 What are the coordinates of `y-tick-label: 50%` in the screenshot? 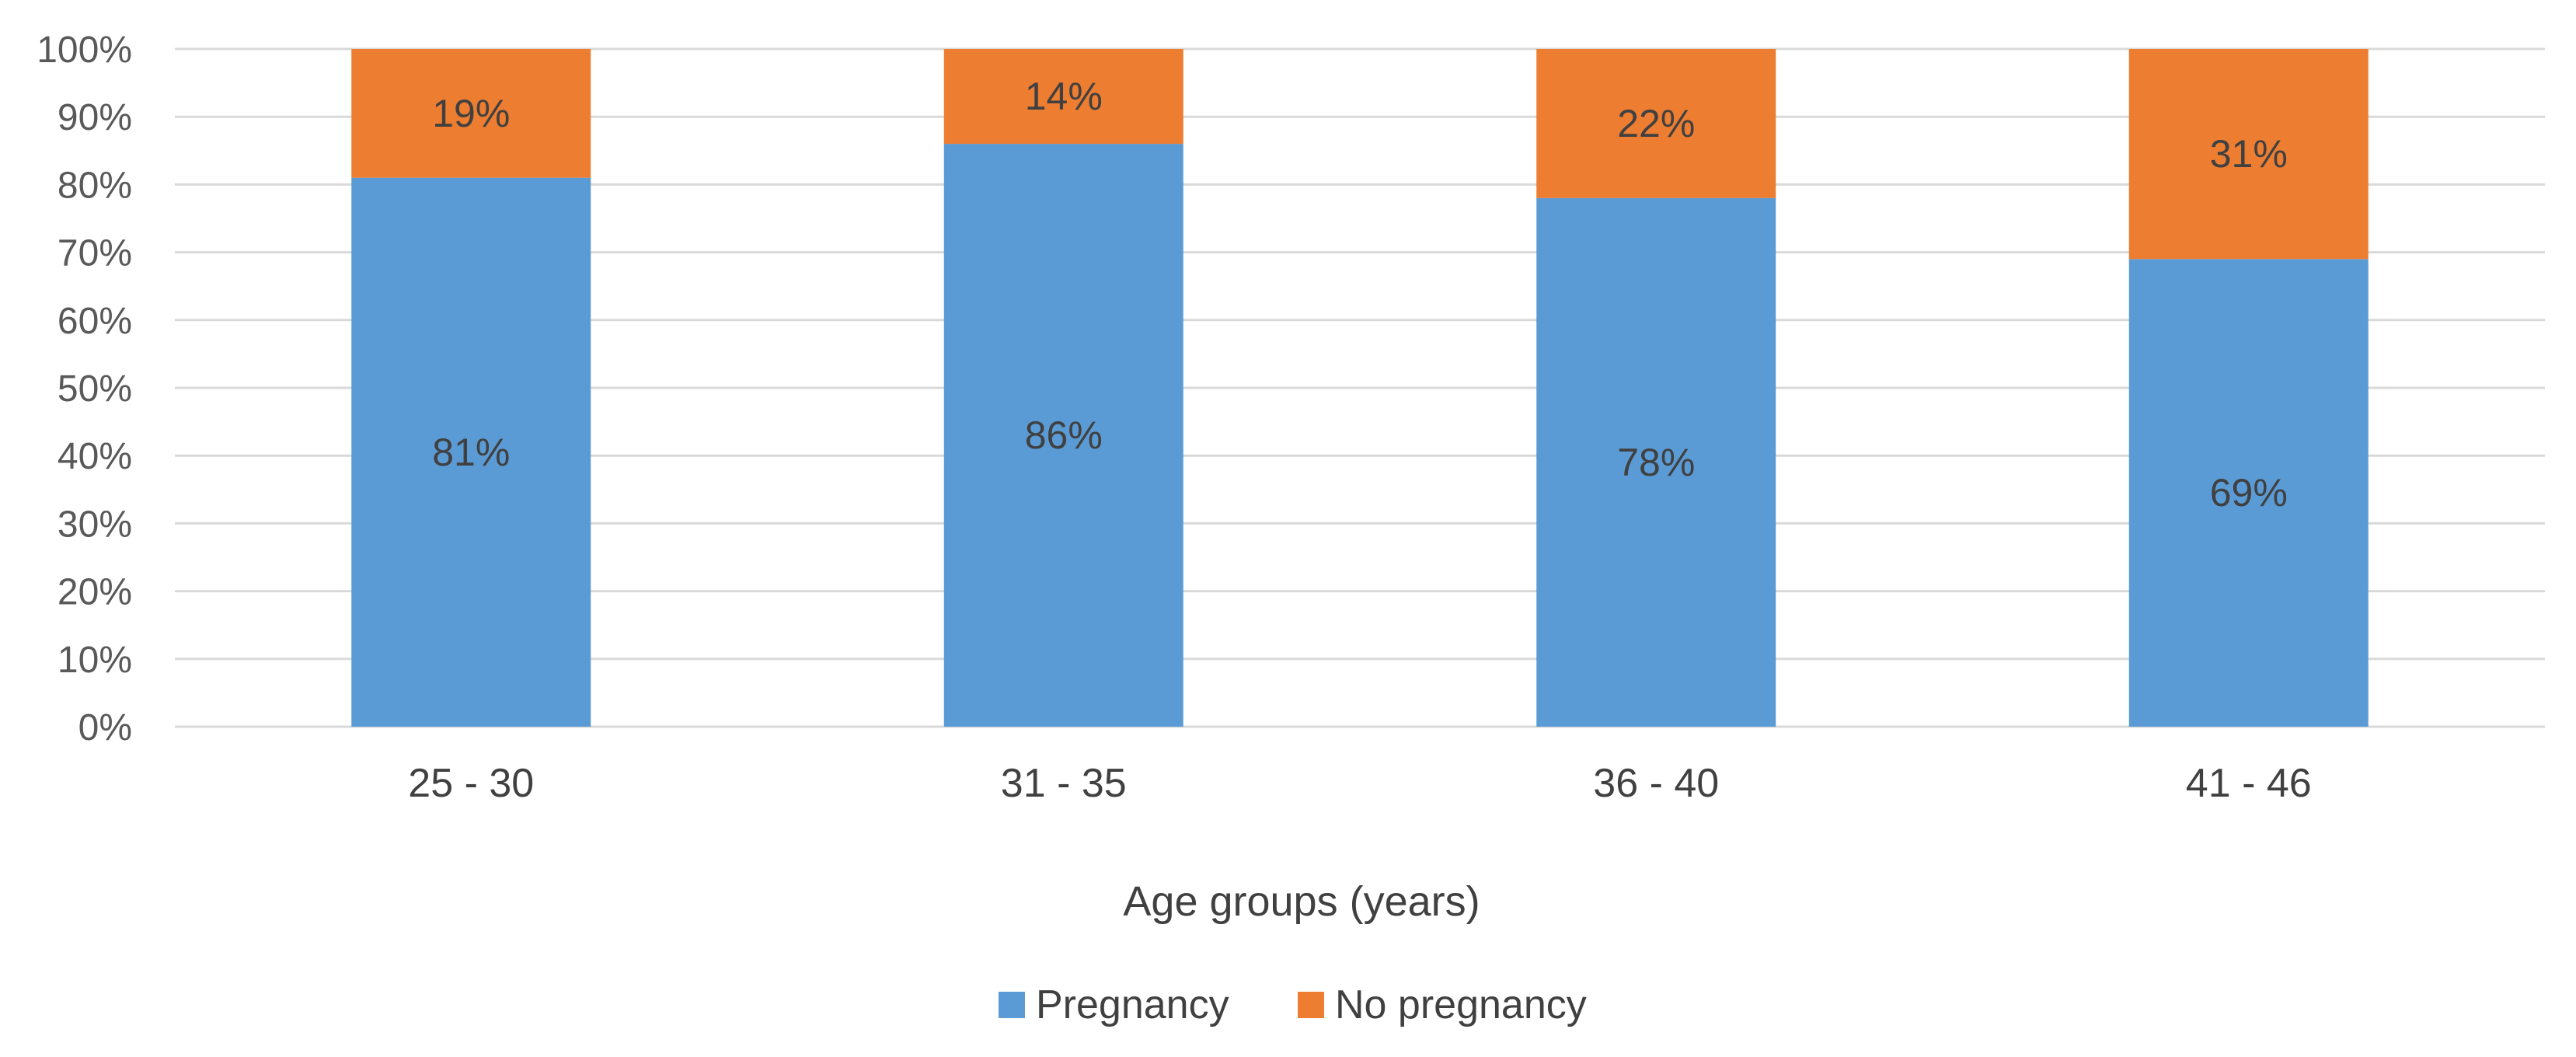 It's located at (95, 389).